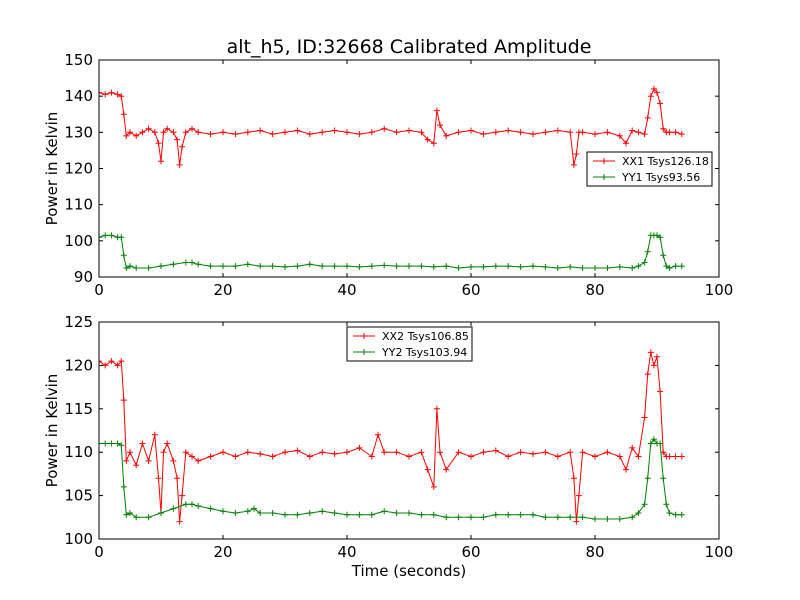 The image size is (800, 600). What do you see at coordinates (52, 431) in the screenshot?
I see `y-axis-label: Power in Kelvin` at bounding box center [52, 431].